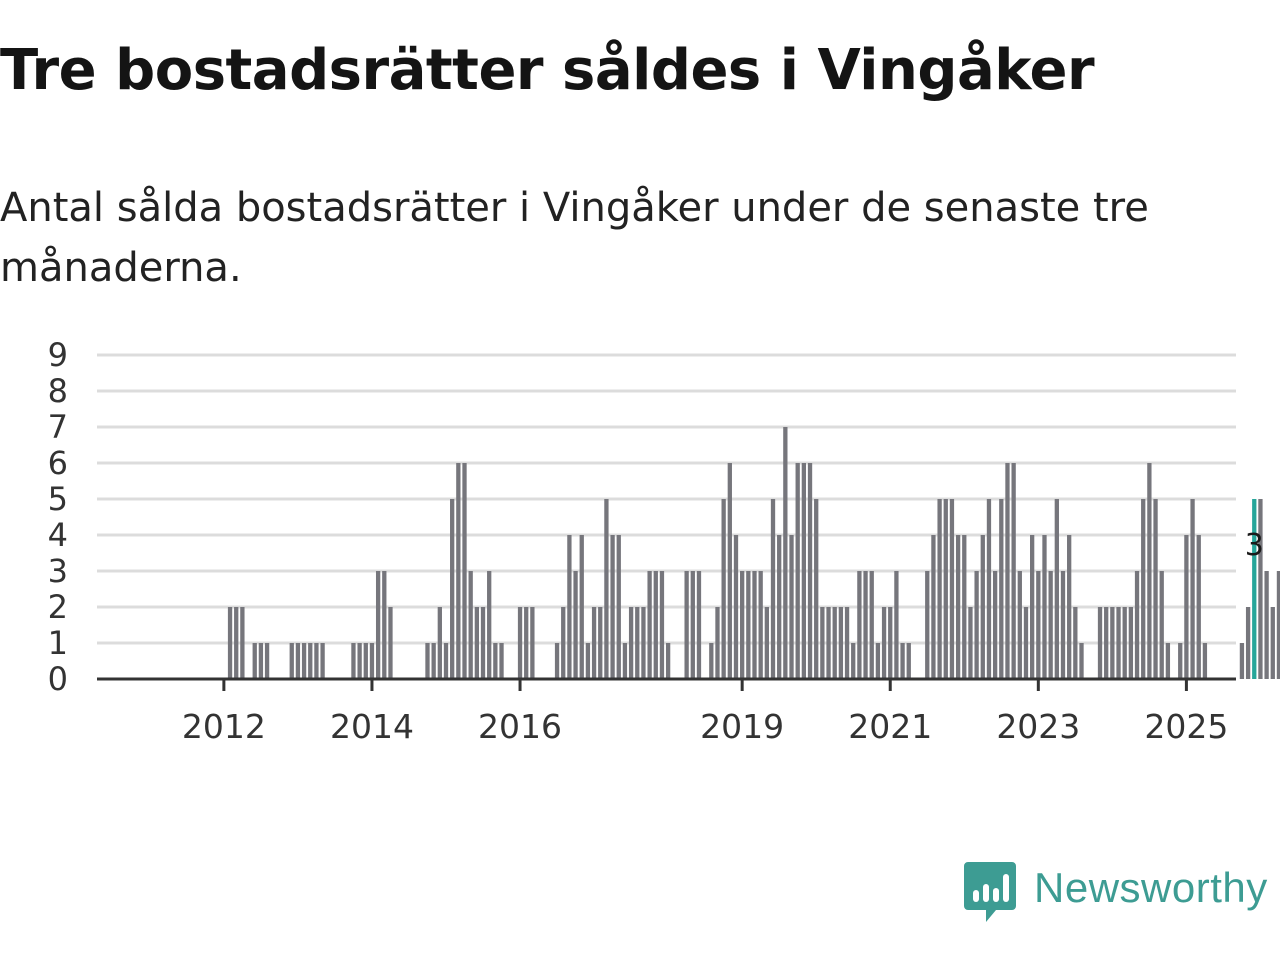 The width and height of the screenshot is (1280, 960). I want to click on brand-name: Newsworthy, so click(1151, 887).